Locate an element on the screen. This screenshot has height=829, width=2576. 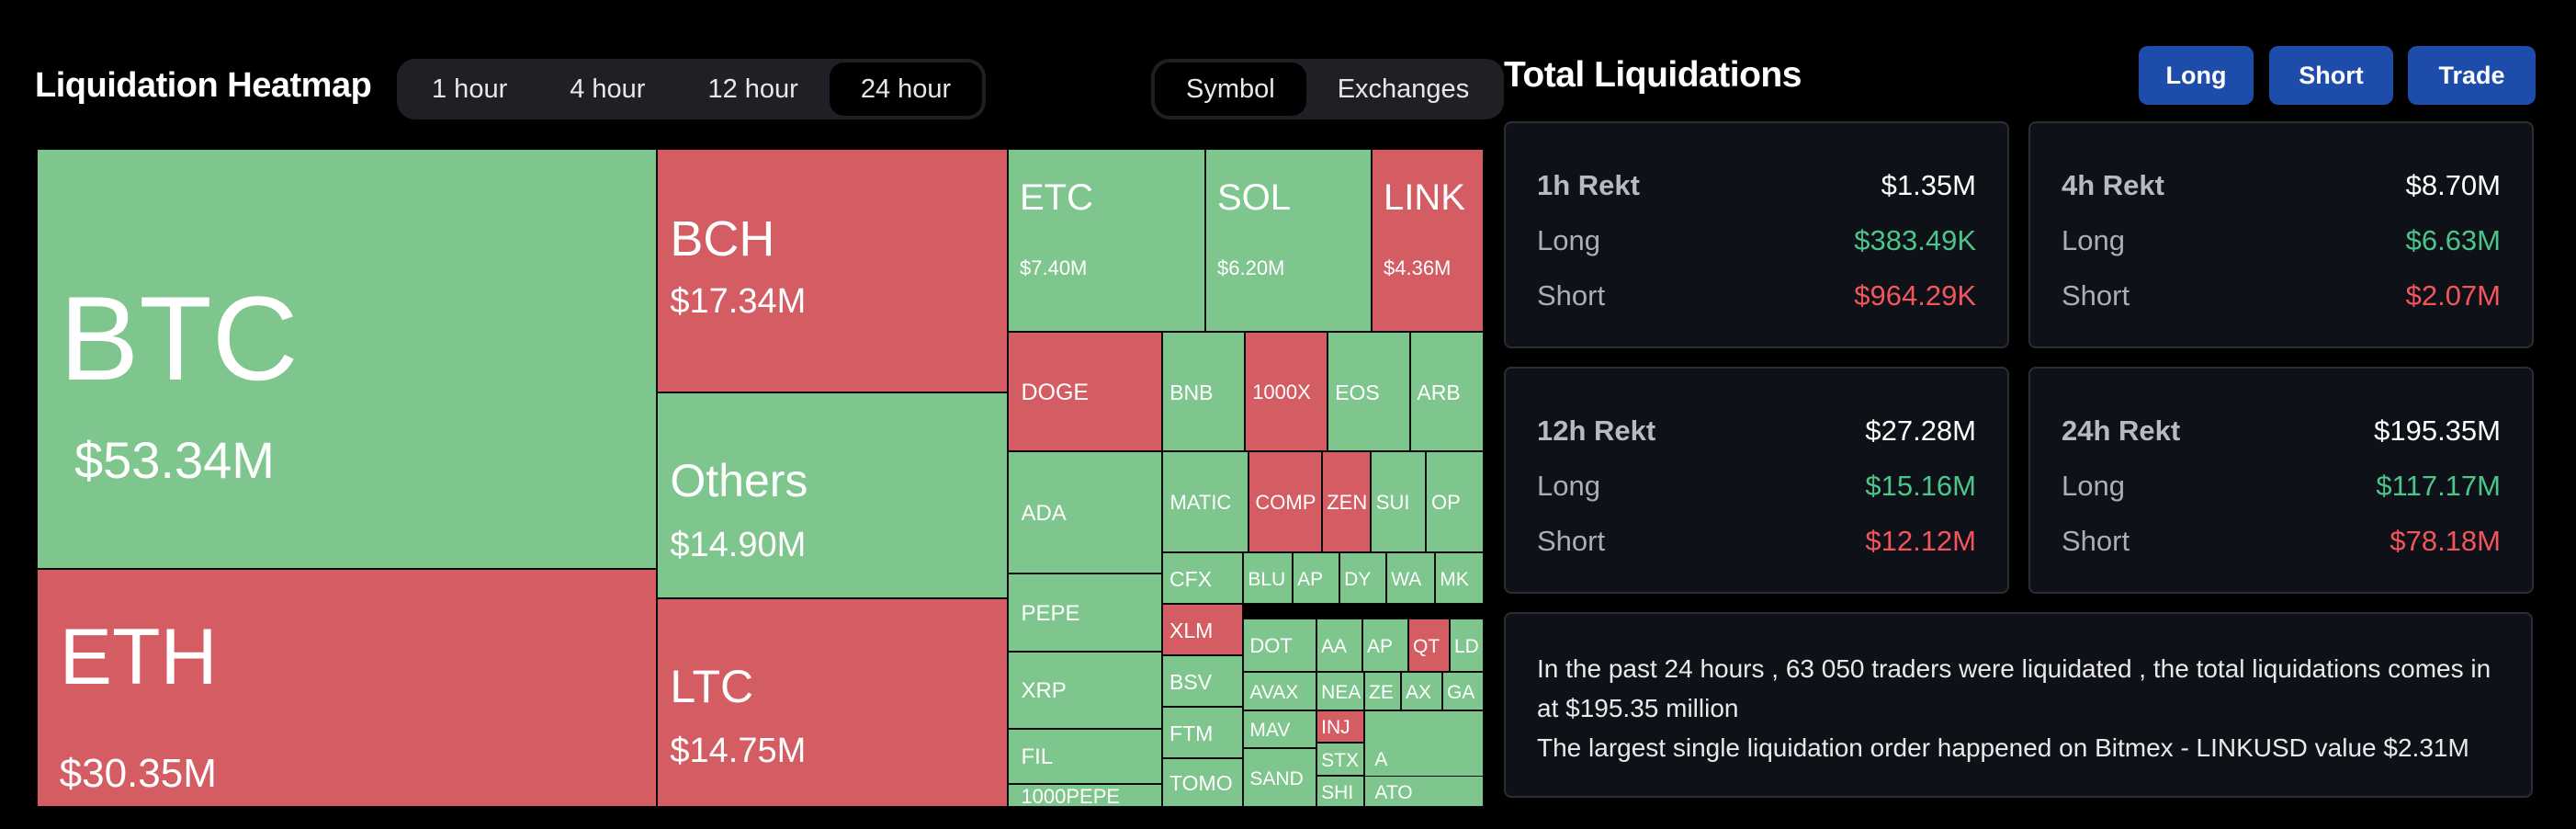
heatmap-cell-xlm: XLM is located at coordinates (1202, 629).